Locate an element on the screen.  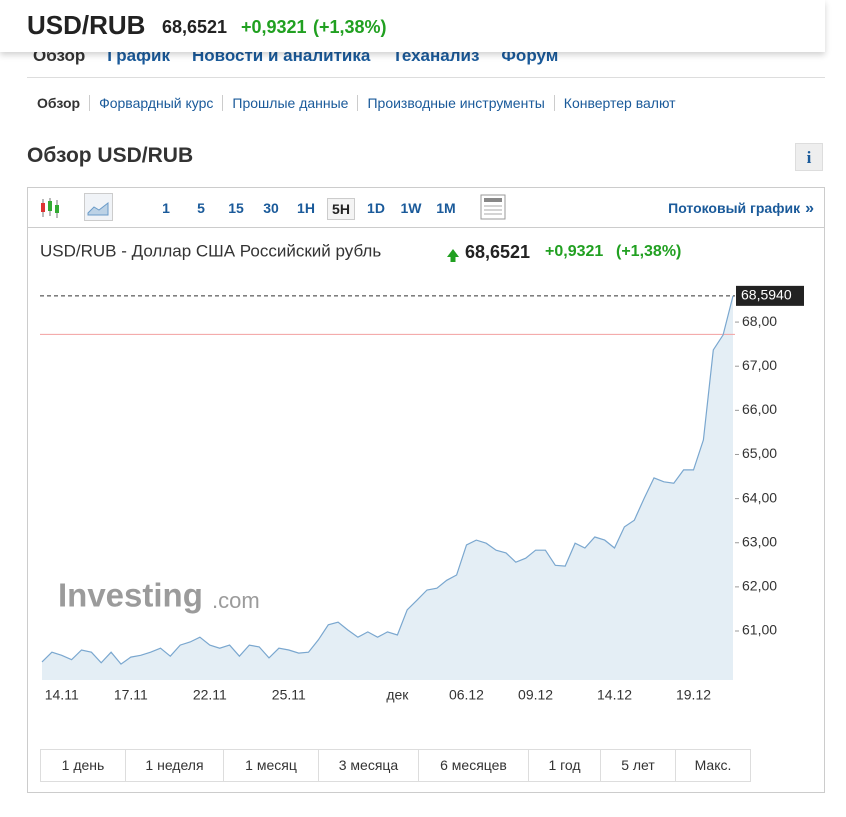
interval-button: 1 is located at coordinates (166, 208).